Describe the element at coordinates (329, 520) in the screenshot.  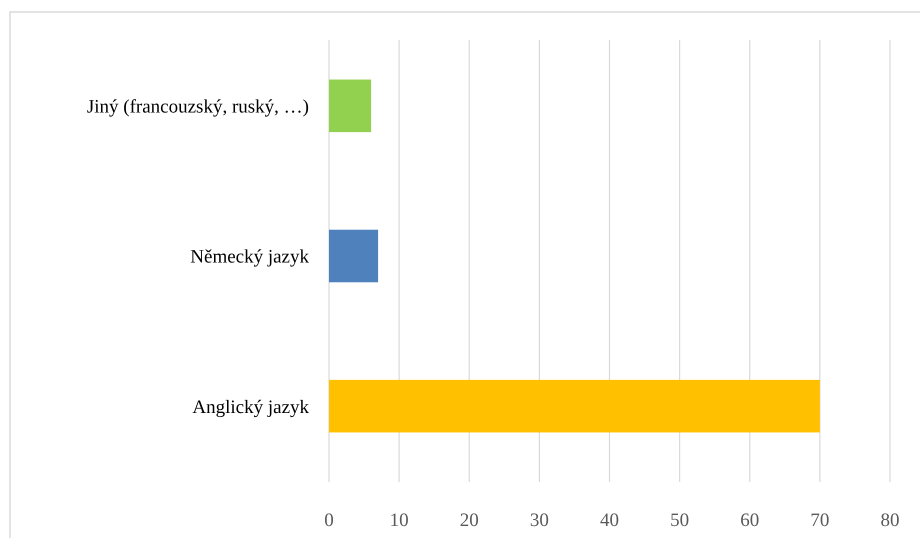
I see `x-tick-label: 0` at that location.